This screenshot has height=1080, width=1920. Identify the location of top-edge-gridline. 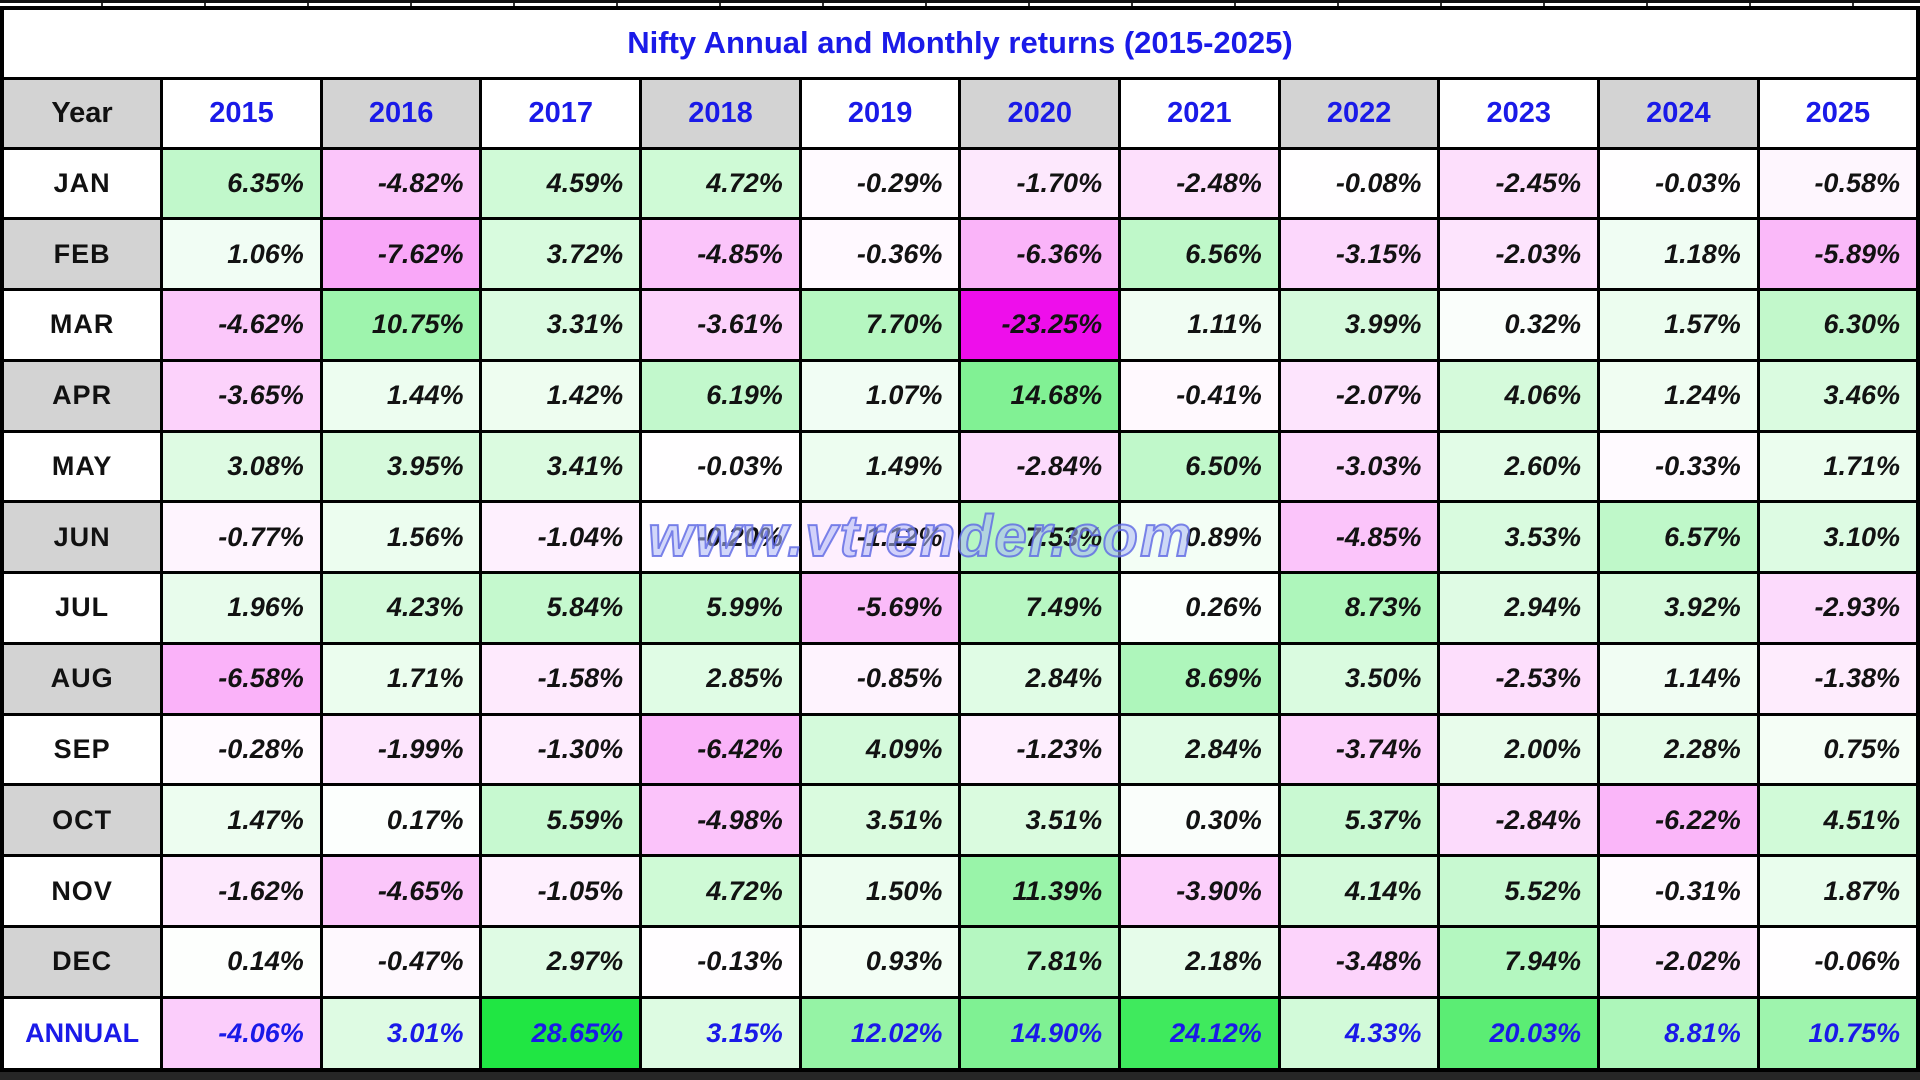
(960, 3).